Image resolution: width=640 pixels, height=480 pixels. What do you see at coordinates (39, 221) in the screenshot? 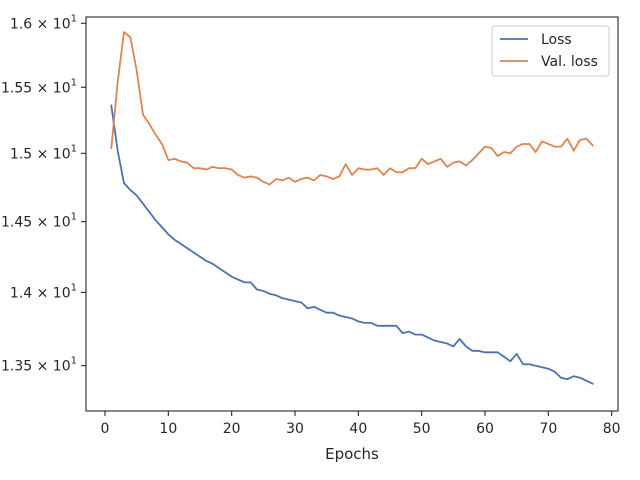
I see `y-tick-label: 1.45 × 10¹` at bounding box center [39, 221].